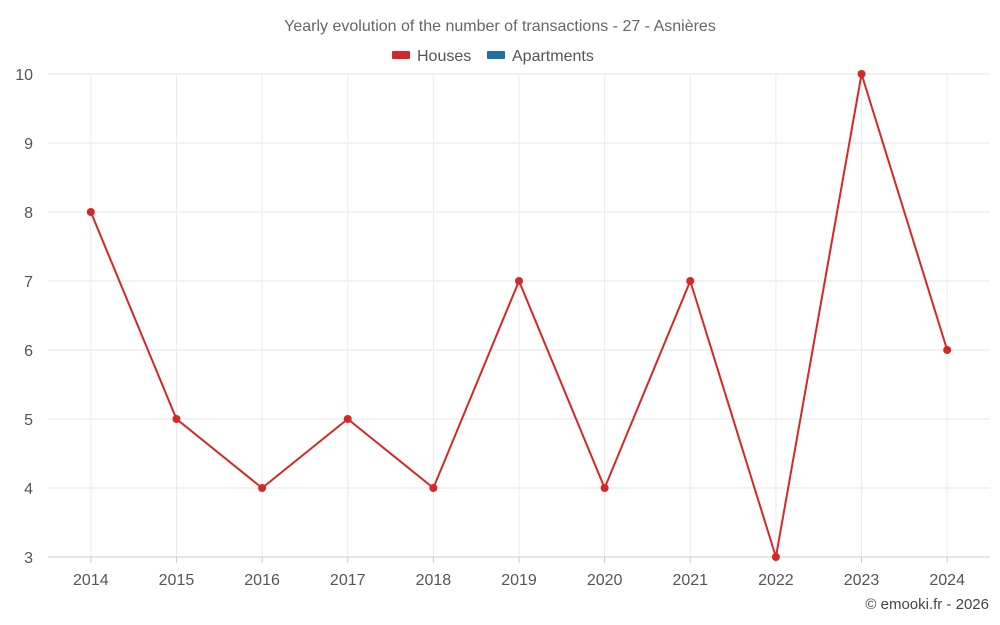 The height and width of the screenshot is (625, 1000). What do you see at coordinates (776, 580) in the screenshot?
I see `x-tick-label: 2022` at bounding box center [776, 580].